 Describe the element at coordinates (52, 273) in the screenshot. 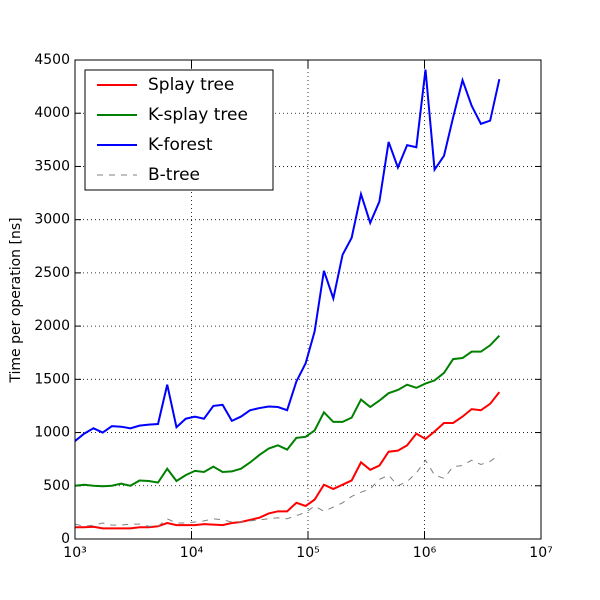

I see `y-tick-label: 2500` at that location.